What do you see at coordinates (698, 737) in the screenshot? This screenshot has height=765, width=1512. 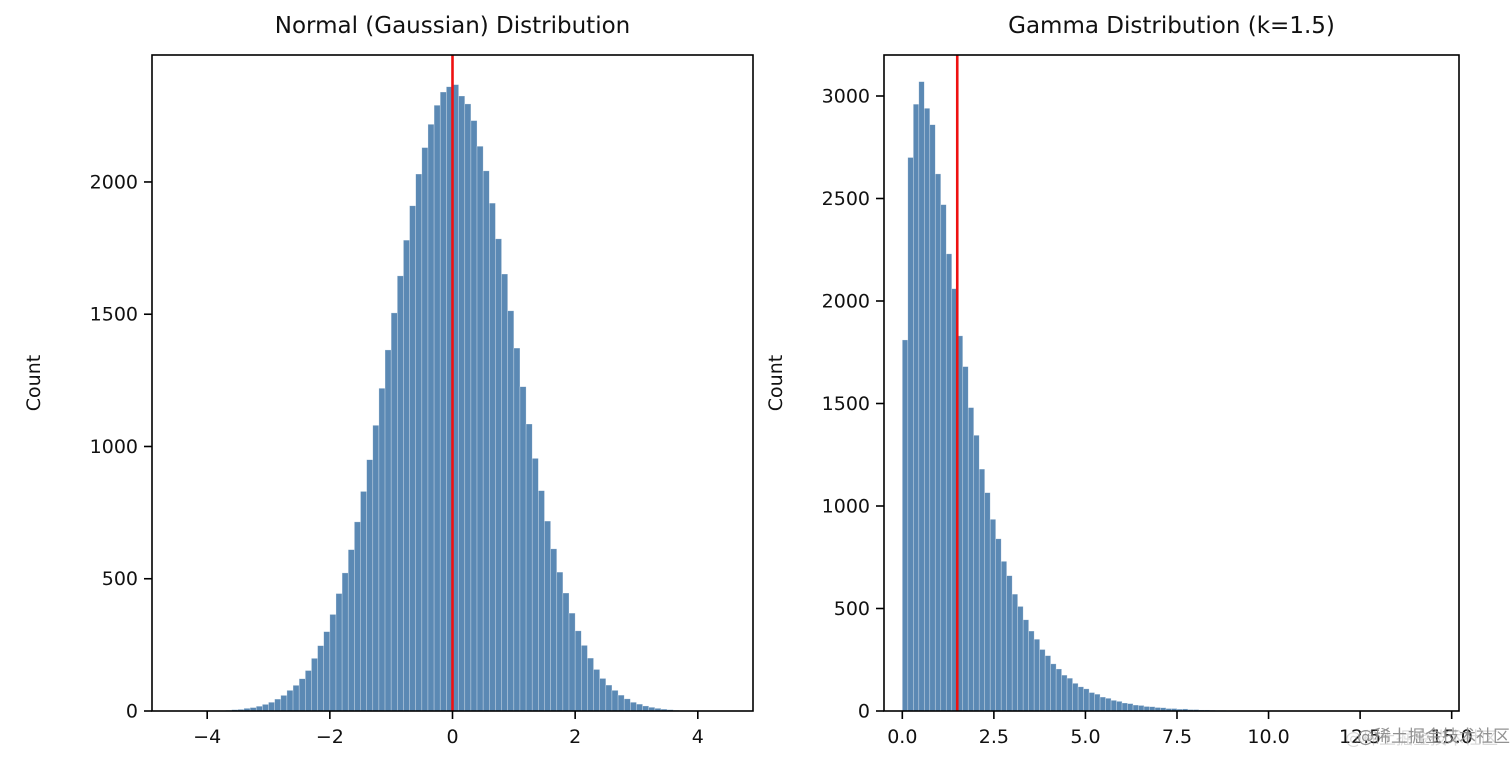 I see `svg-text: 4` at bounding box center [698, 737].